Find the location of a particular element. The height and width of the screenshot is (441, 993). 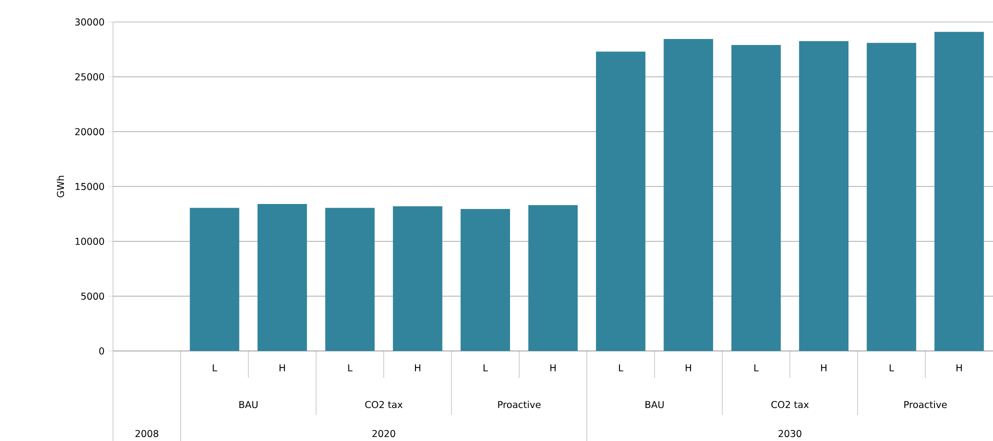

text: 2030 is located at coordinates (790, 434).